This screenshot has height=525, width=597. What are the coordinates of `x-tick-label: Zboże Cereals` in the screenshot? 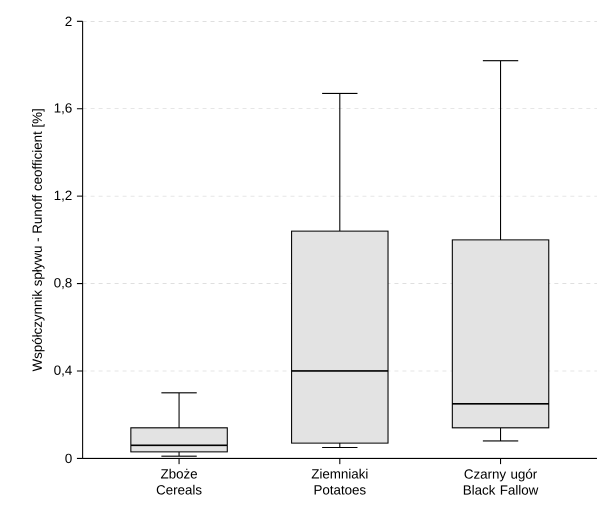 It's located at (179, 481).